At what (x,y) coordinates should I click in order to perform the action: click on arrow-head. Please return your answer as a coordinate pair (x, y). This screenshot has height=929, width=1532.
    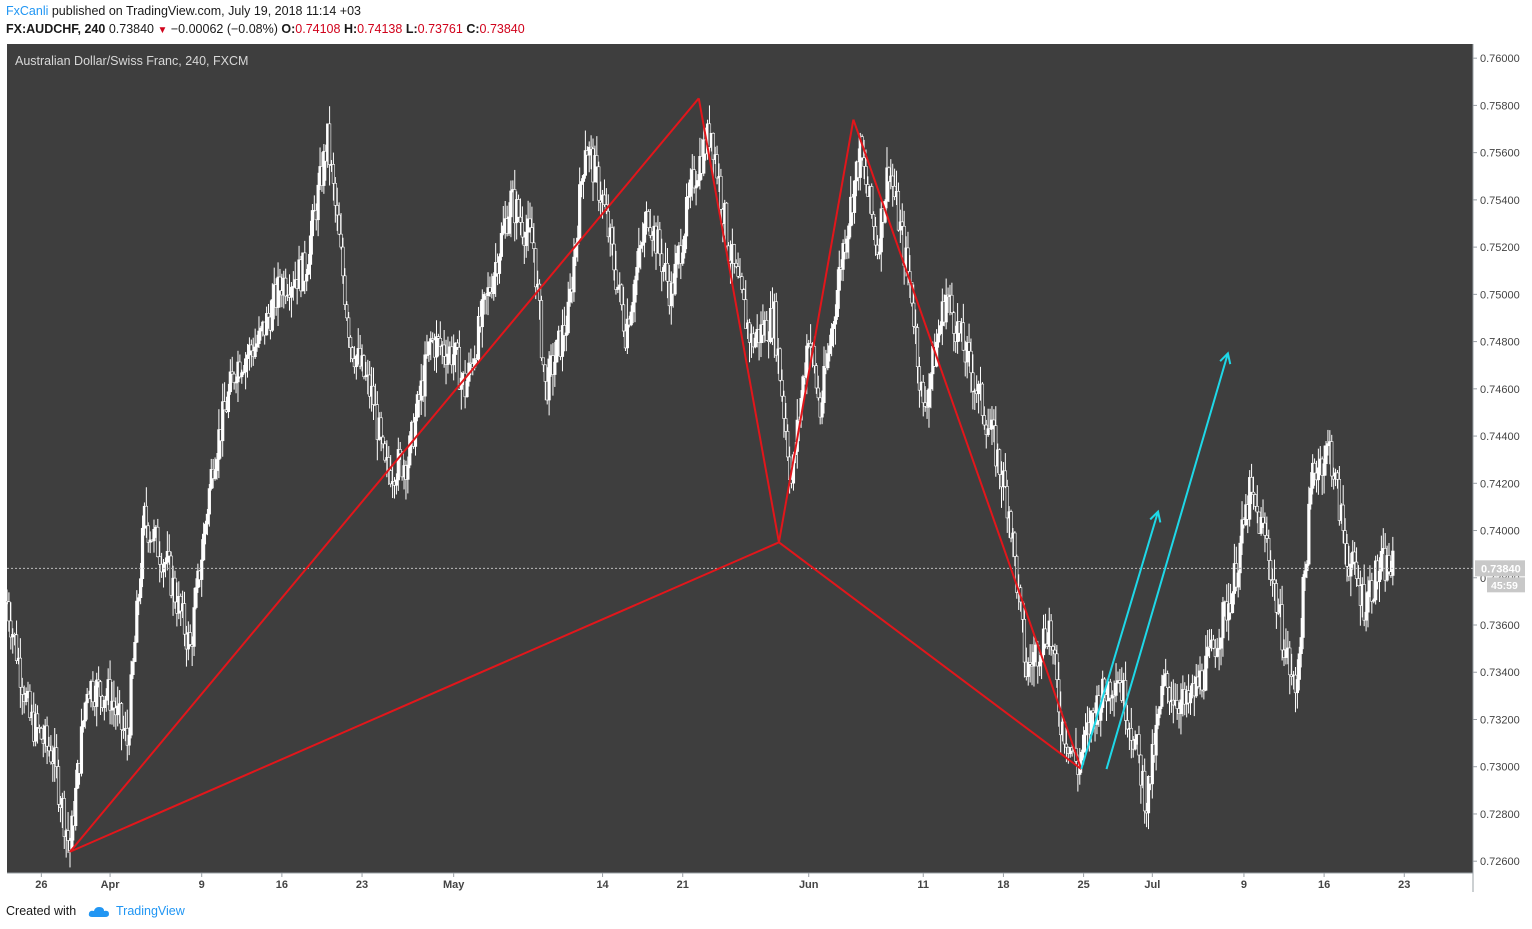
    Looking at the image, I should click on (1225, 358).